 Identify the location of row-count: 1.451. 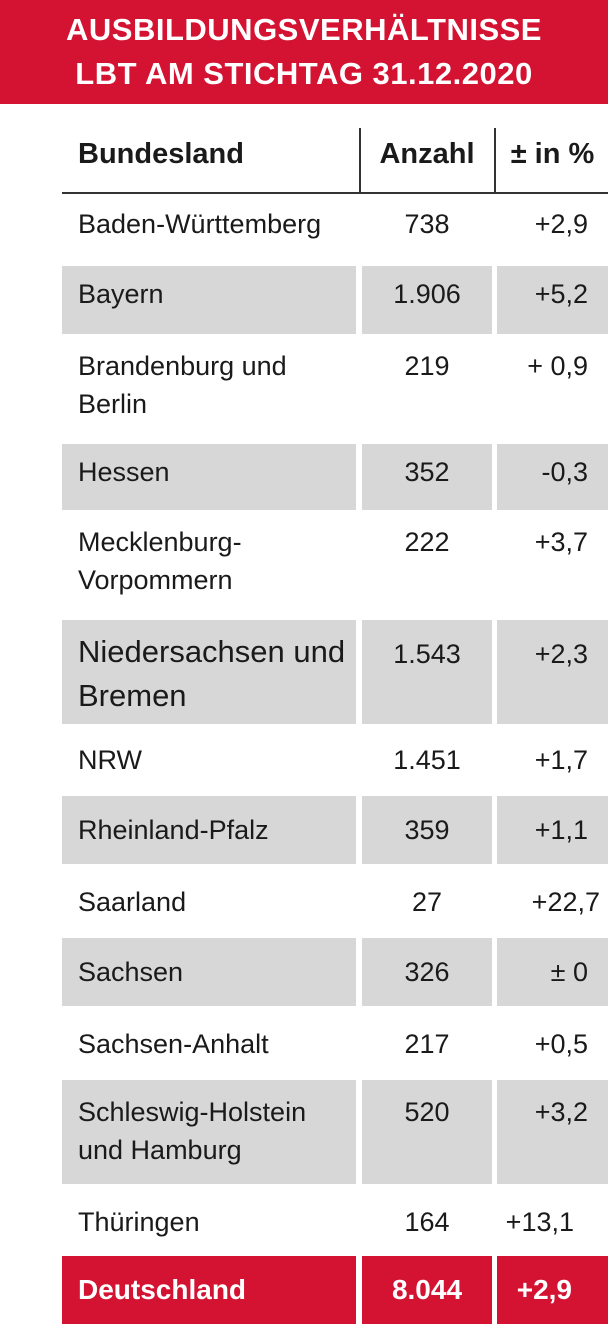
(427, 760).